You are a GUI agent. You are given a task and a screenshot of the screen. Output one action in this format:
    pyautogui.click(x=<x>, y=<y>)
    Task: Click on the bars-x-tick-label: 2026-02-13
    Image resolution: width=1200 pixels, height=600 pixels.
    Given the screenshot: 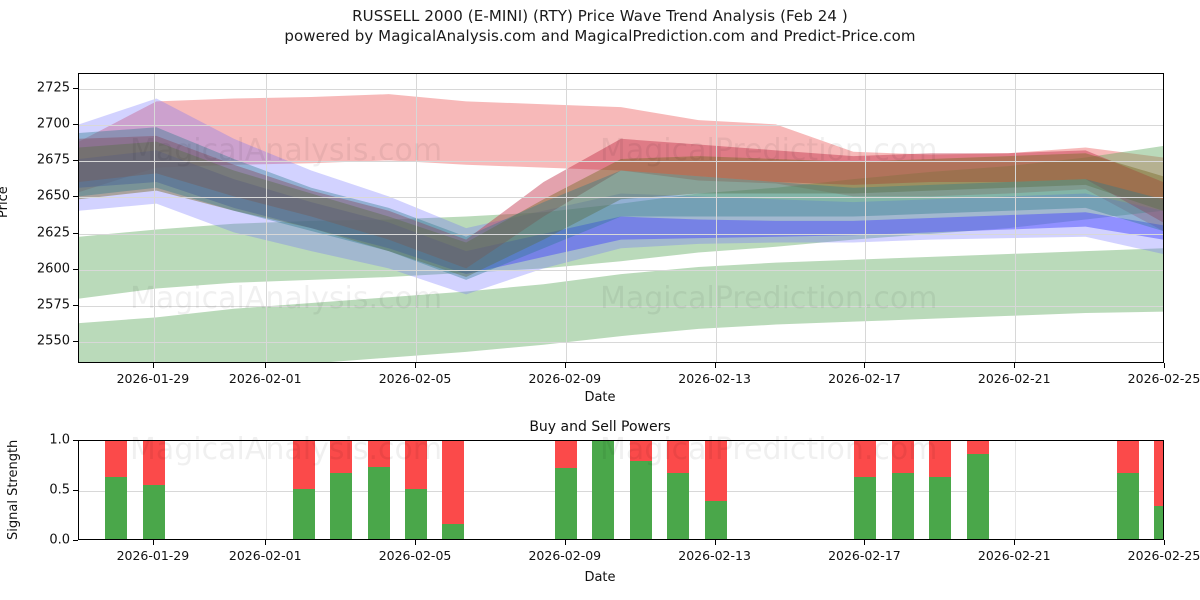 What is the action you would take?
    pyautogui.click(x=714, y=555)
    